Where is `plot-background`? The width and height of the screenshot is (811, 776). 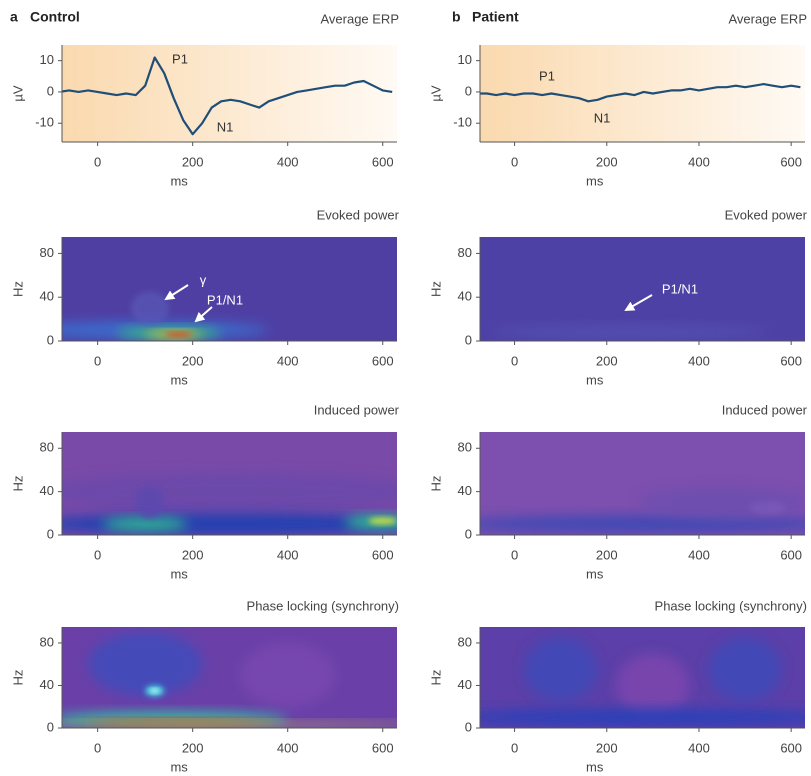
plot-background is located at coordinates (229, 93).